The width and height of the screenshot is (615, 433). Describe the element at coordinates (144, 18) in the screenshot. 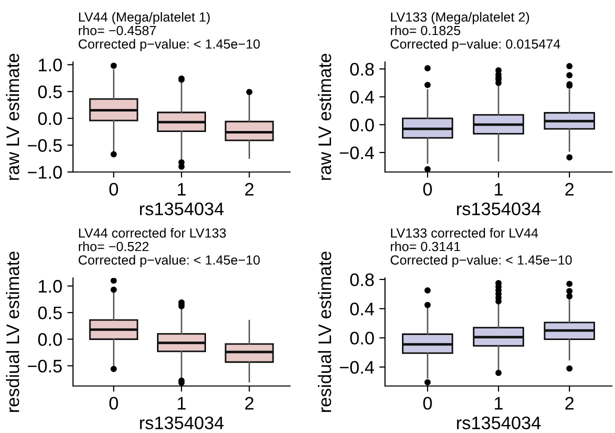

I see `chart-title: LV44 (Mega/platelet 1)` at that location.